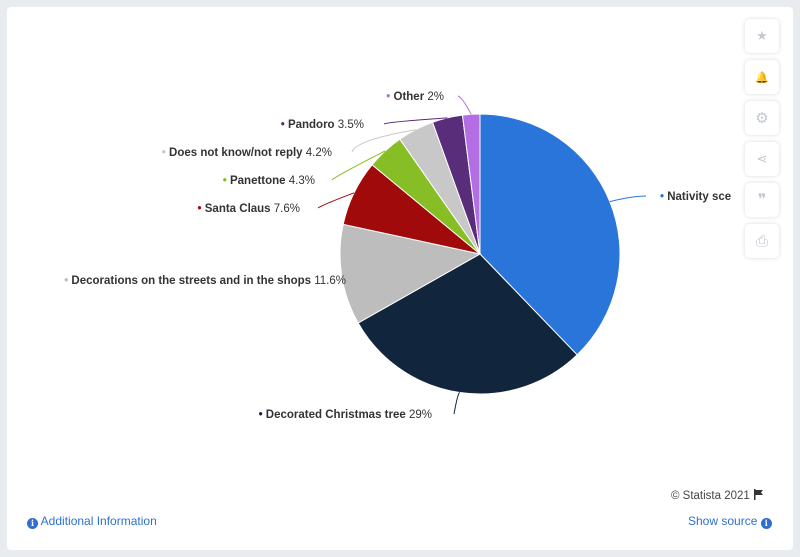 The image size is (800, 557). I want to click on statista-credit: © Statista 2021, so click(717, 495).